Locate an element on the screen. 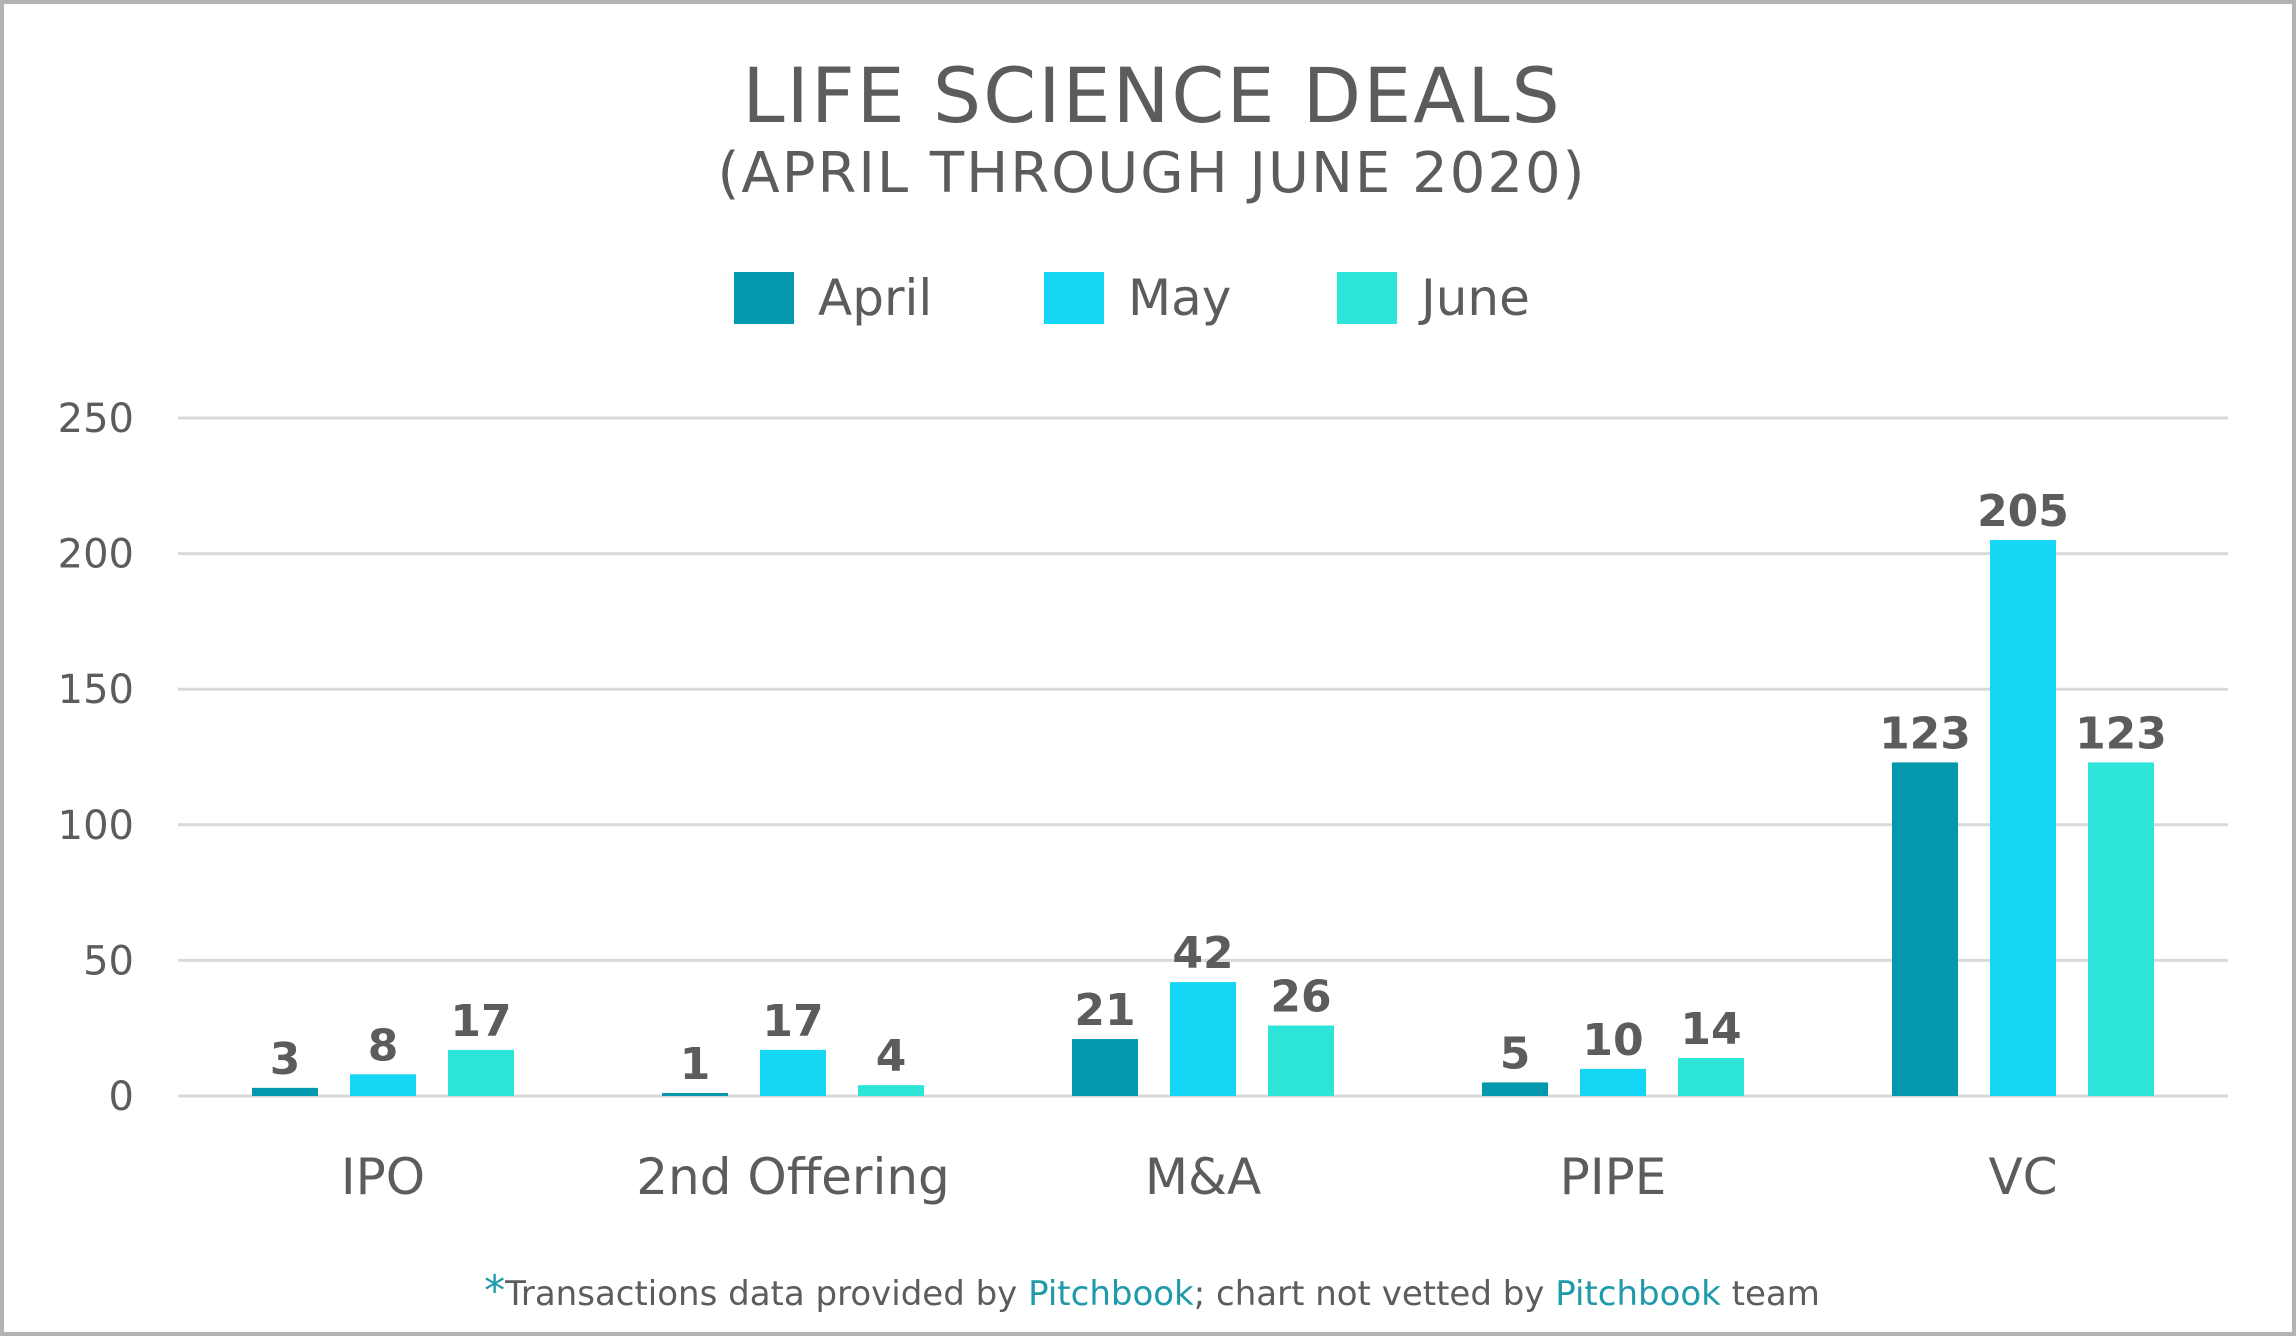 This screenshot has width=2296, height=1336. legend-label-june: June is located at coordinates (1475, 298).